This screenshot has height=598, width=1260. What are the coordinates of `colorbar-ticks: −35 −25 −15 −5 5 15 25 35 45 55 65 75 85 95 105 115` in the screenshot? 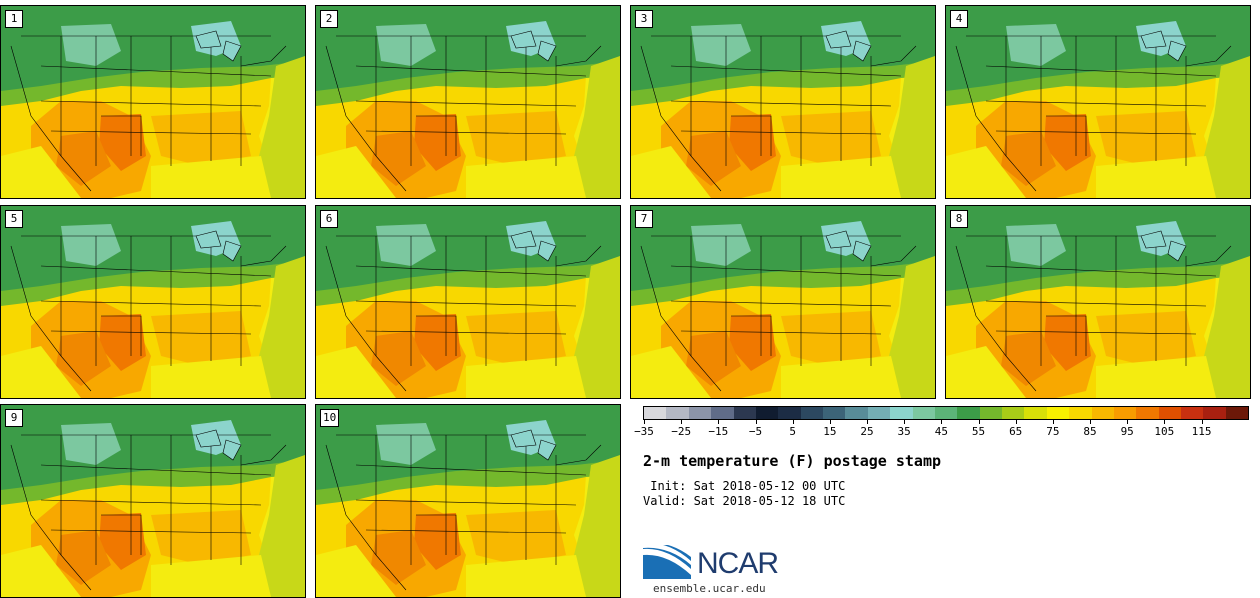 It's located at (941, 430).